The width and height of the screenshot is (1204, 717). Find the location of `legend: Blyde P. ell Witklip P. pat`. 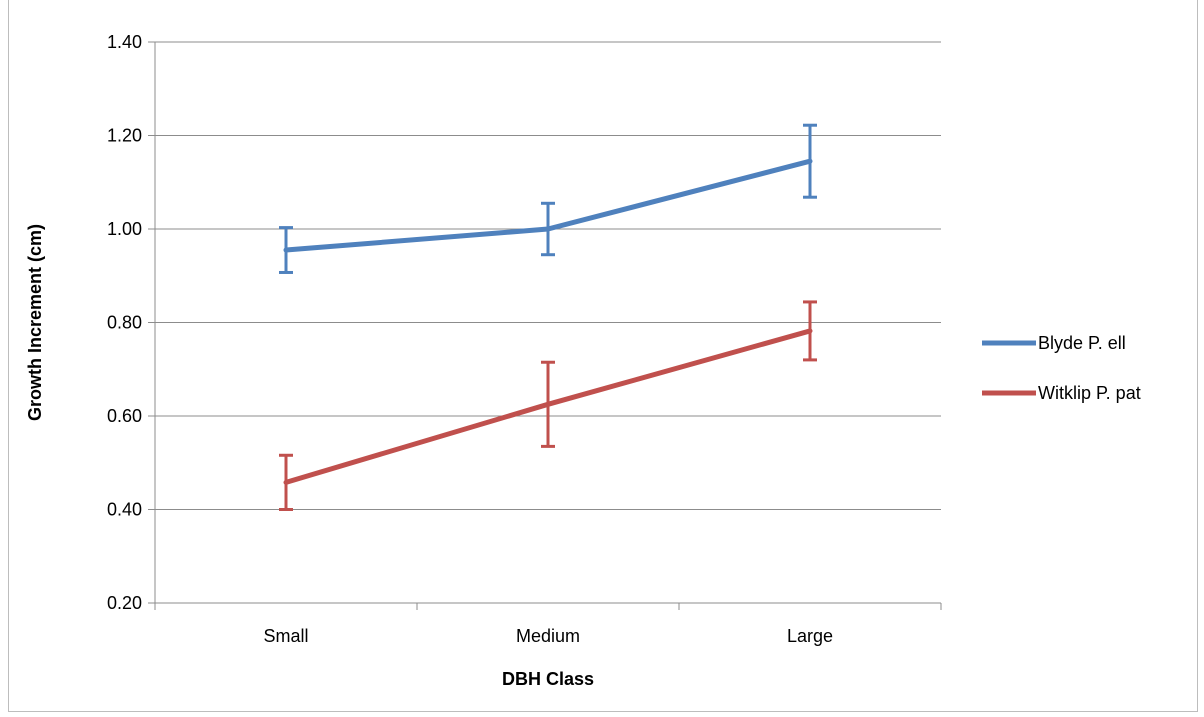

legend: Blyde P. ell Witklip P. pat is located at coordinates (1061, 368).